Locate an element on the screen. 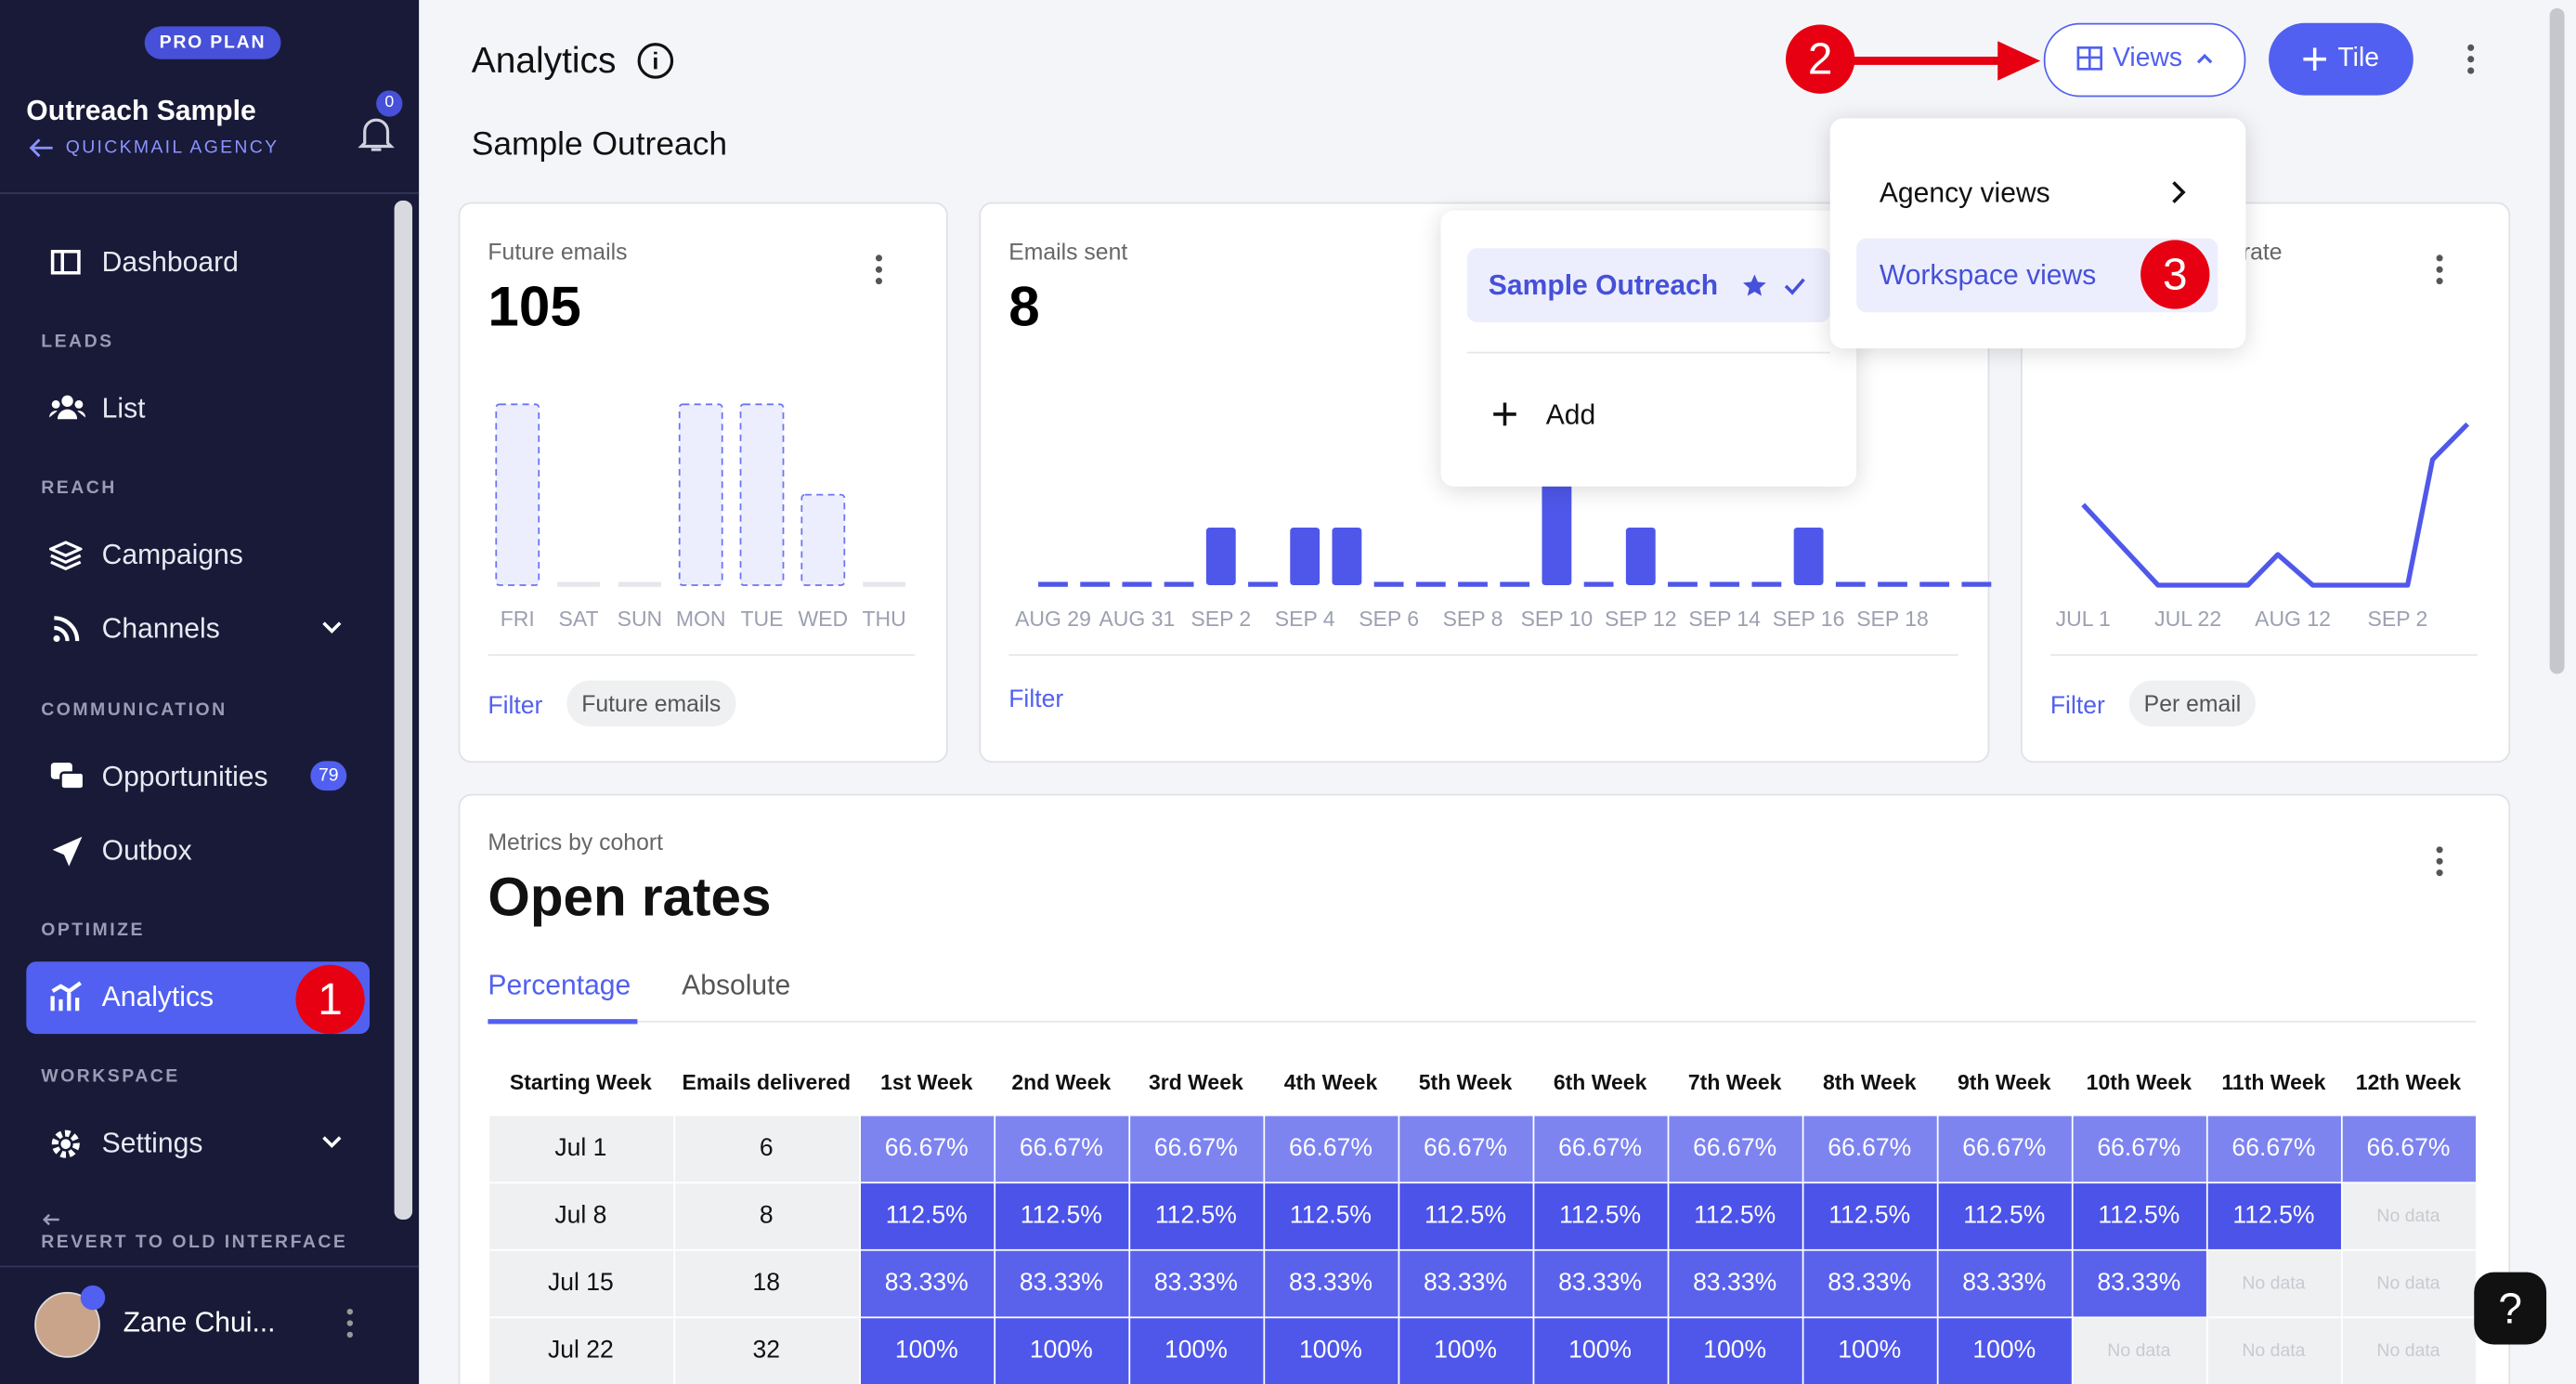  tile-label: Emails sent is located at coordinates (1068, 251).